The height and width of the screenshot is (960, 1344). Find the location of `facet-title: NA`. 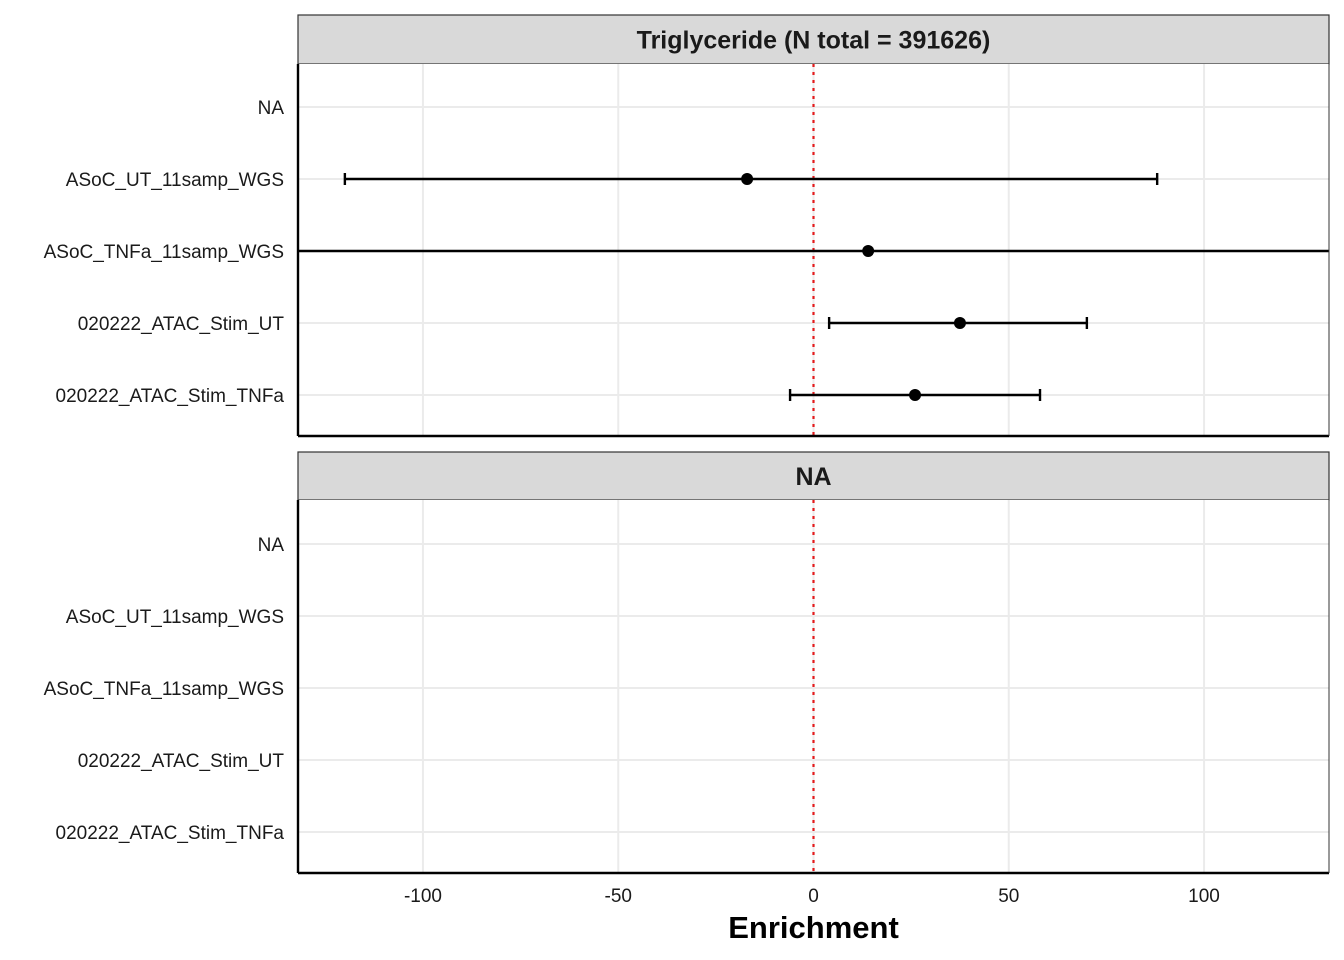

facet-title: NA is located at coordinates (813, 477).